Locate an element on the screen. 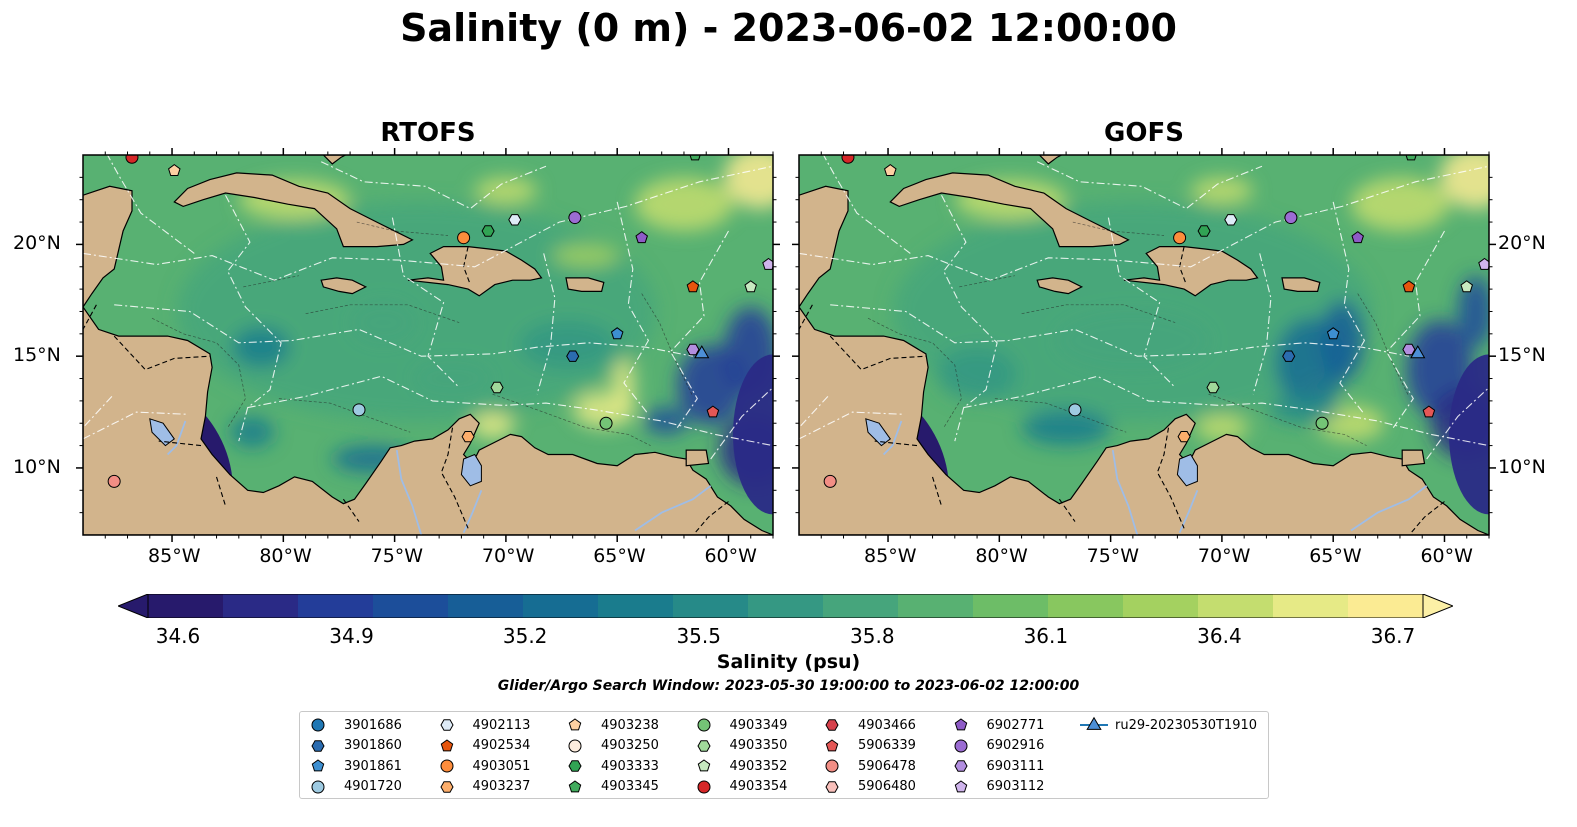 Image resolution: width=1577 pixels, height=827 pixels. legend-label: 4903349 is located at coordinates (758, 725).